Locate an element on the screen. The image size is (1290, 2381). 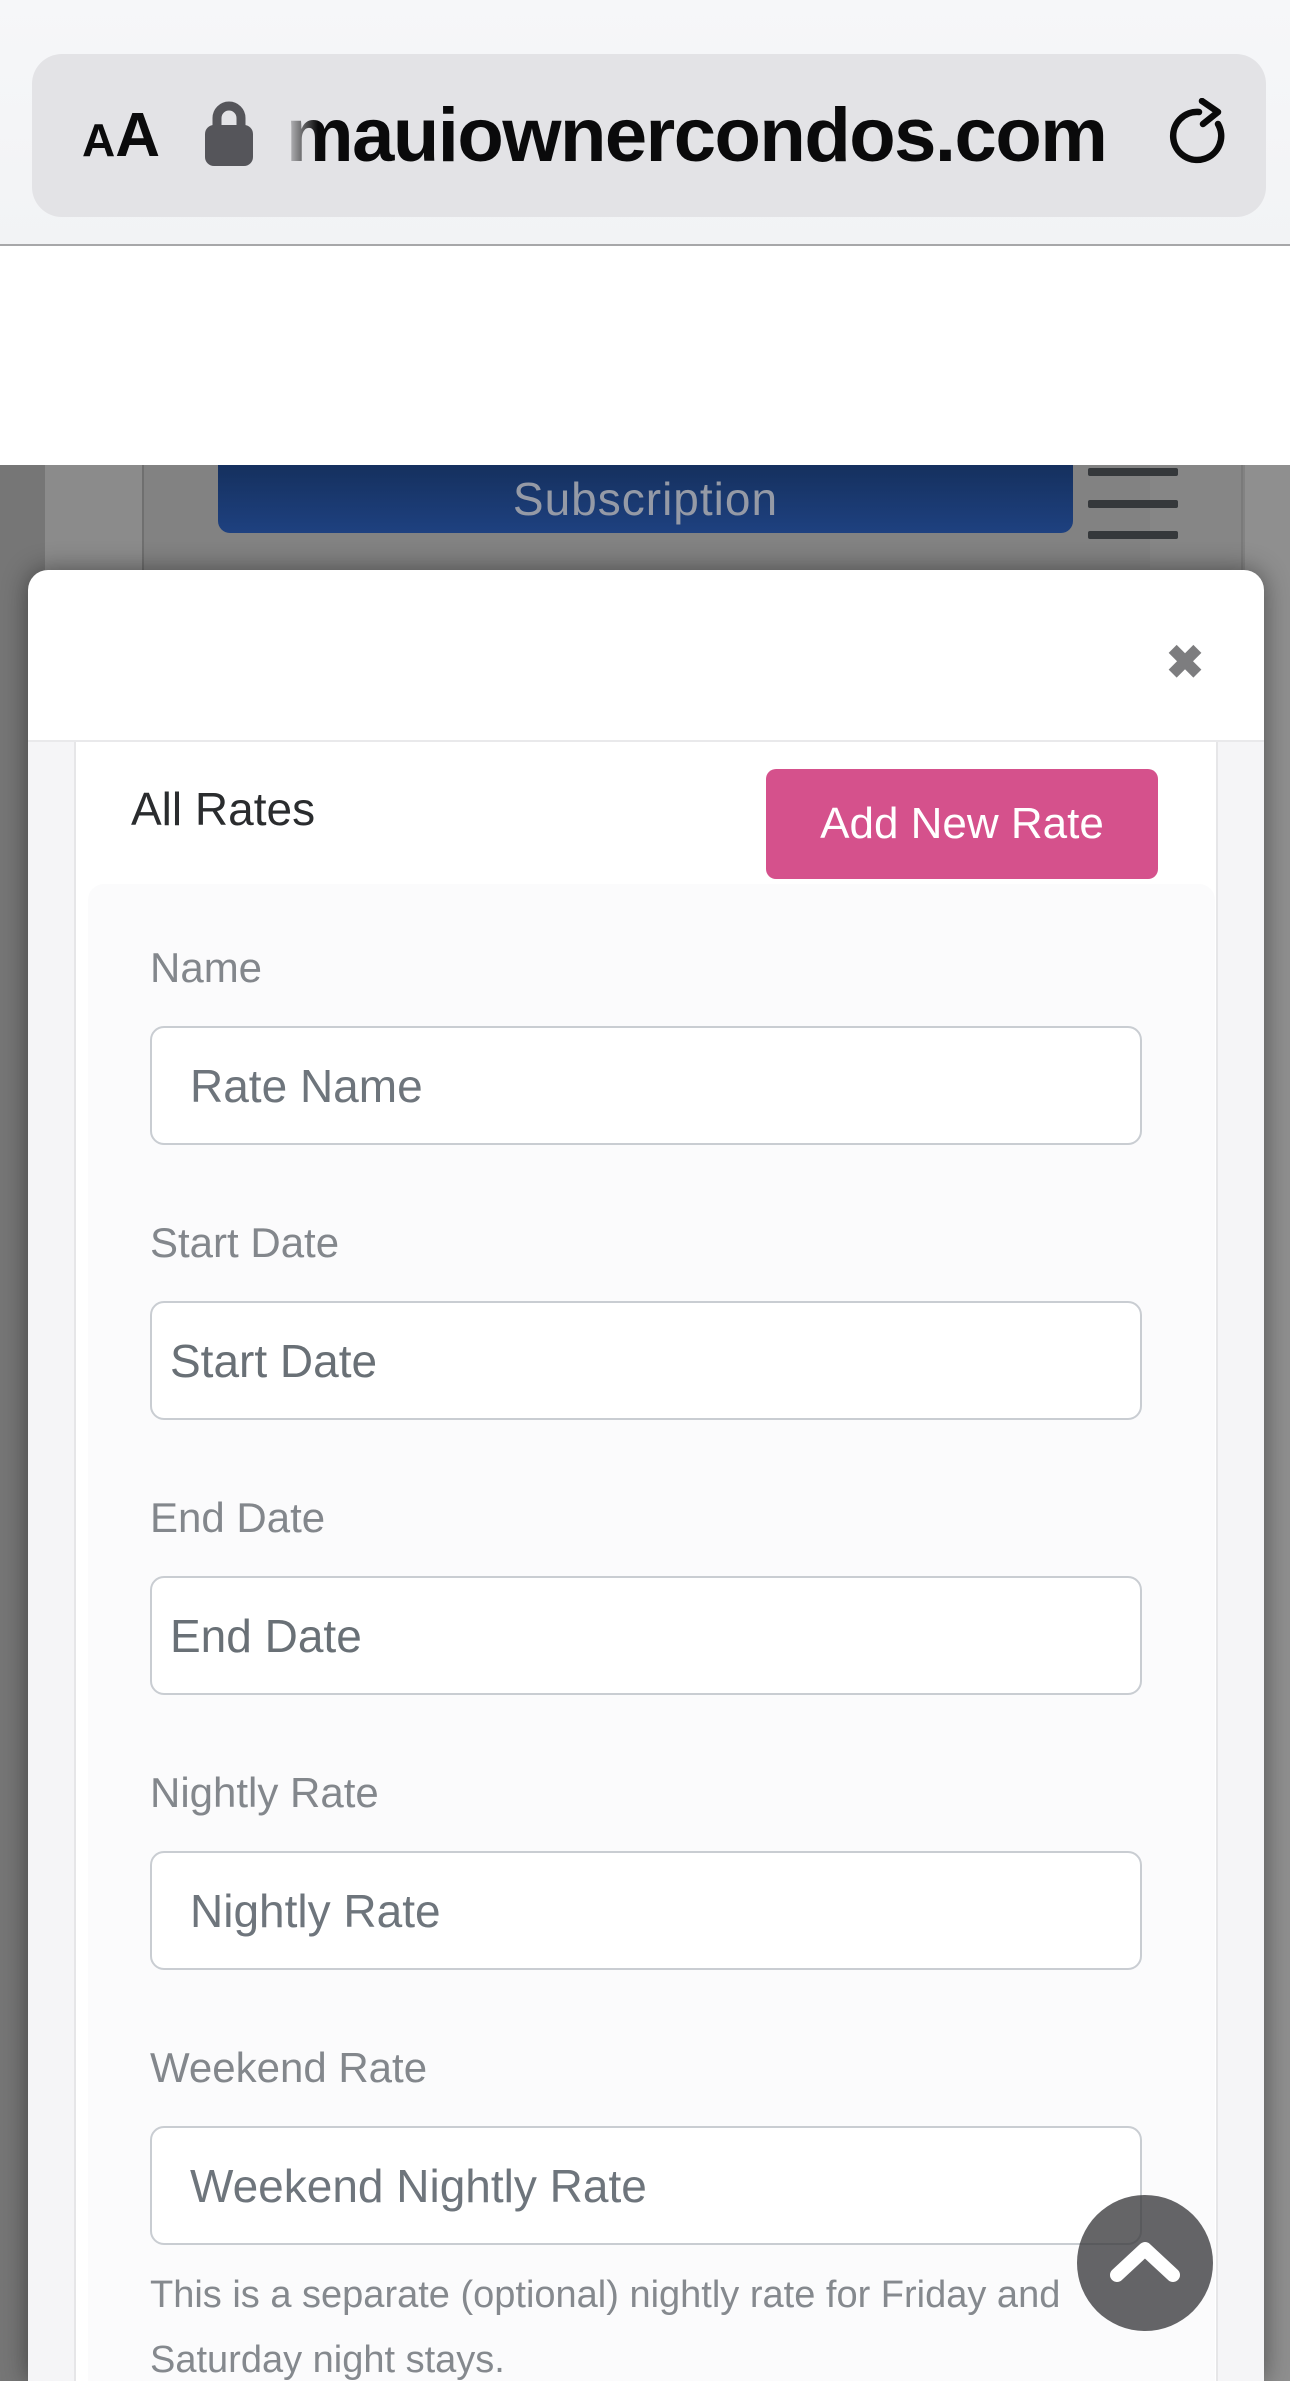
close-icon: ✖ is located at coordinates (1185, 662).